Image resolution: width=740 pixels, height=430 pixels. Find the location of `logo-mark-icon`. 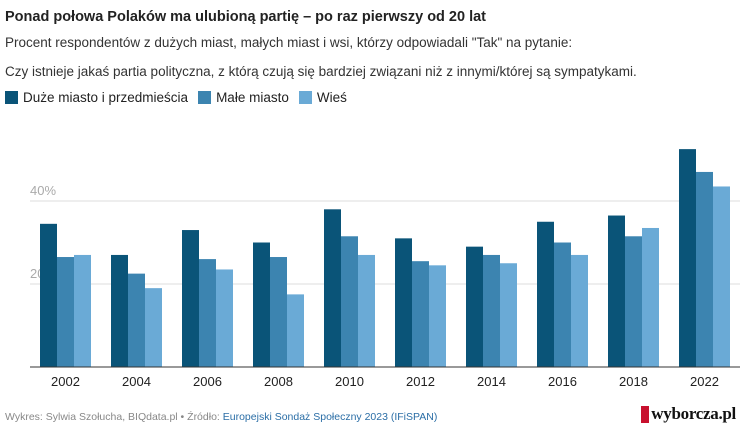

logo-mark-icon is located at coordinates (645, 414).